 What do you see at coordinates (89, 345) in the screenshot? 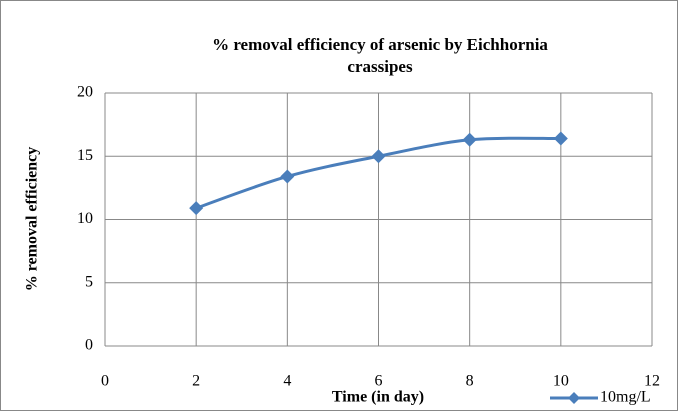
I see `y-tick-label: 0` at bounding box center [89, 345].